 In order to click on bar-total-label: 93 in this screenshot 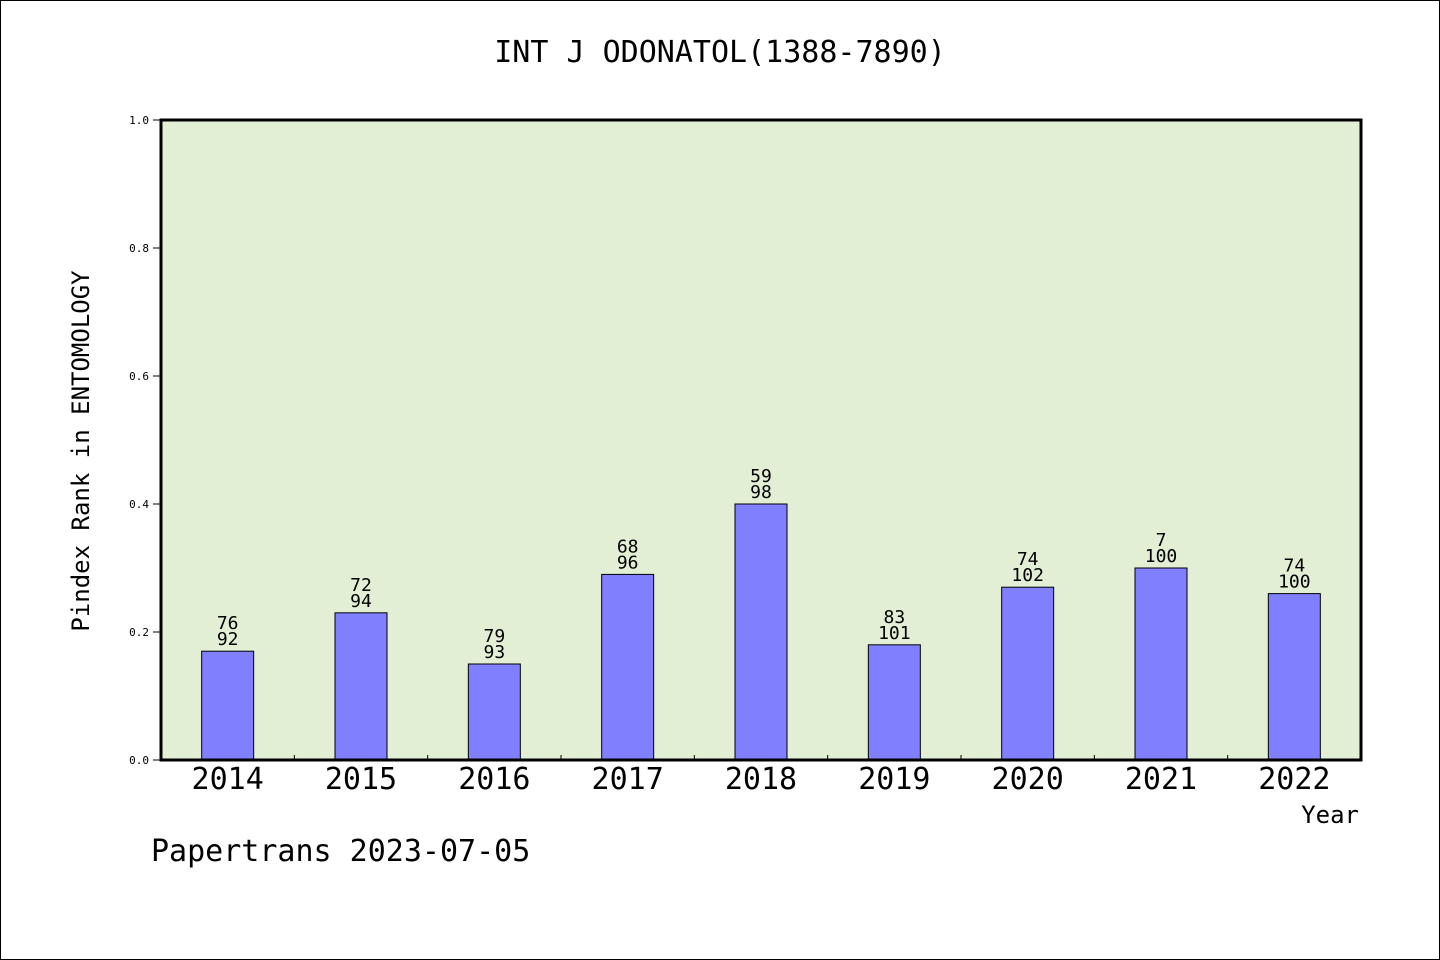, I will do `click(494, 652)`.